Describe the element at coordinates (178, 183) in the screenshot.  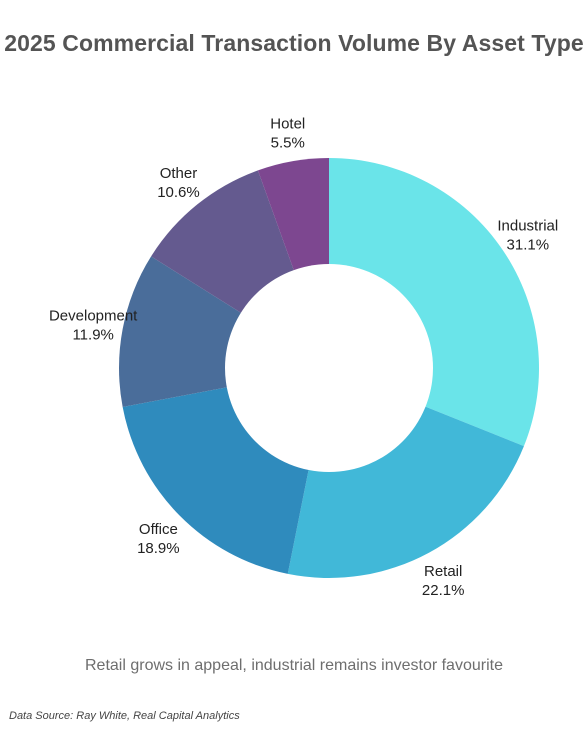
I see `label-other: Other 10.6%` at that location.